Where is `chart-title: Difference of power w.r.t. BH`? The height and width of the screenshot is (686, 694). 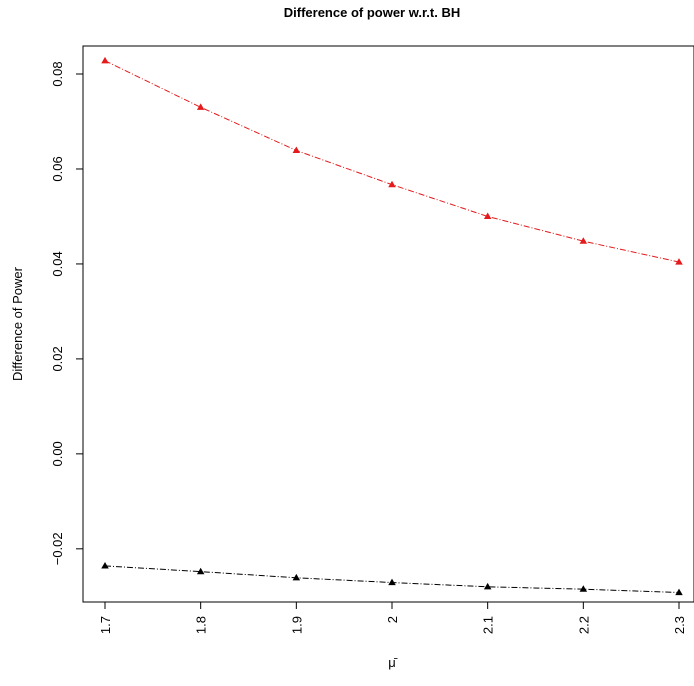
chart-title: Difference of power w.r.t. BH is located at coordinates (372, 12).